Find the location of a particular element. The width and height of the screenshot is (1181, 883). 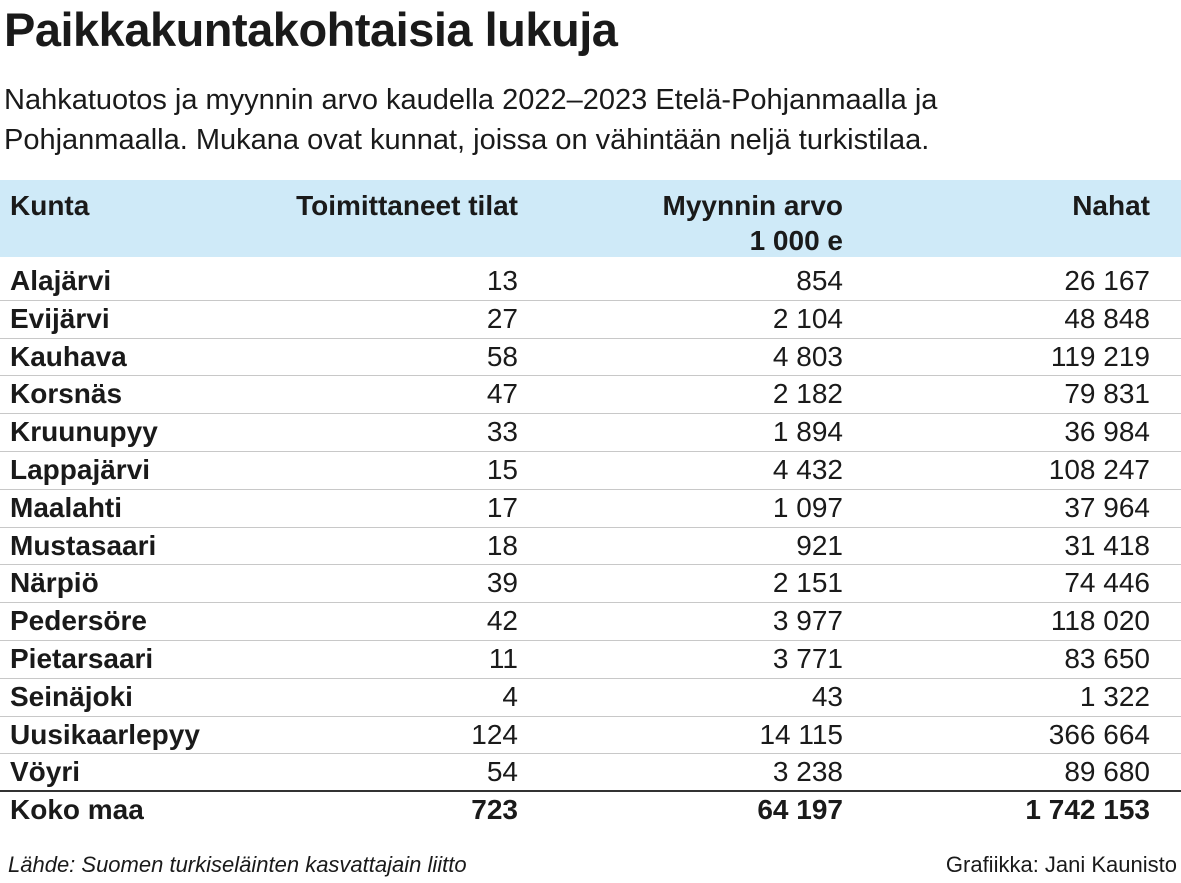

cell: 2 182 is located at coordinates (807, 394).